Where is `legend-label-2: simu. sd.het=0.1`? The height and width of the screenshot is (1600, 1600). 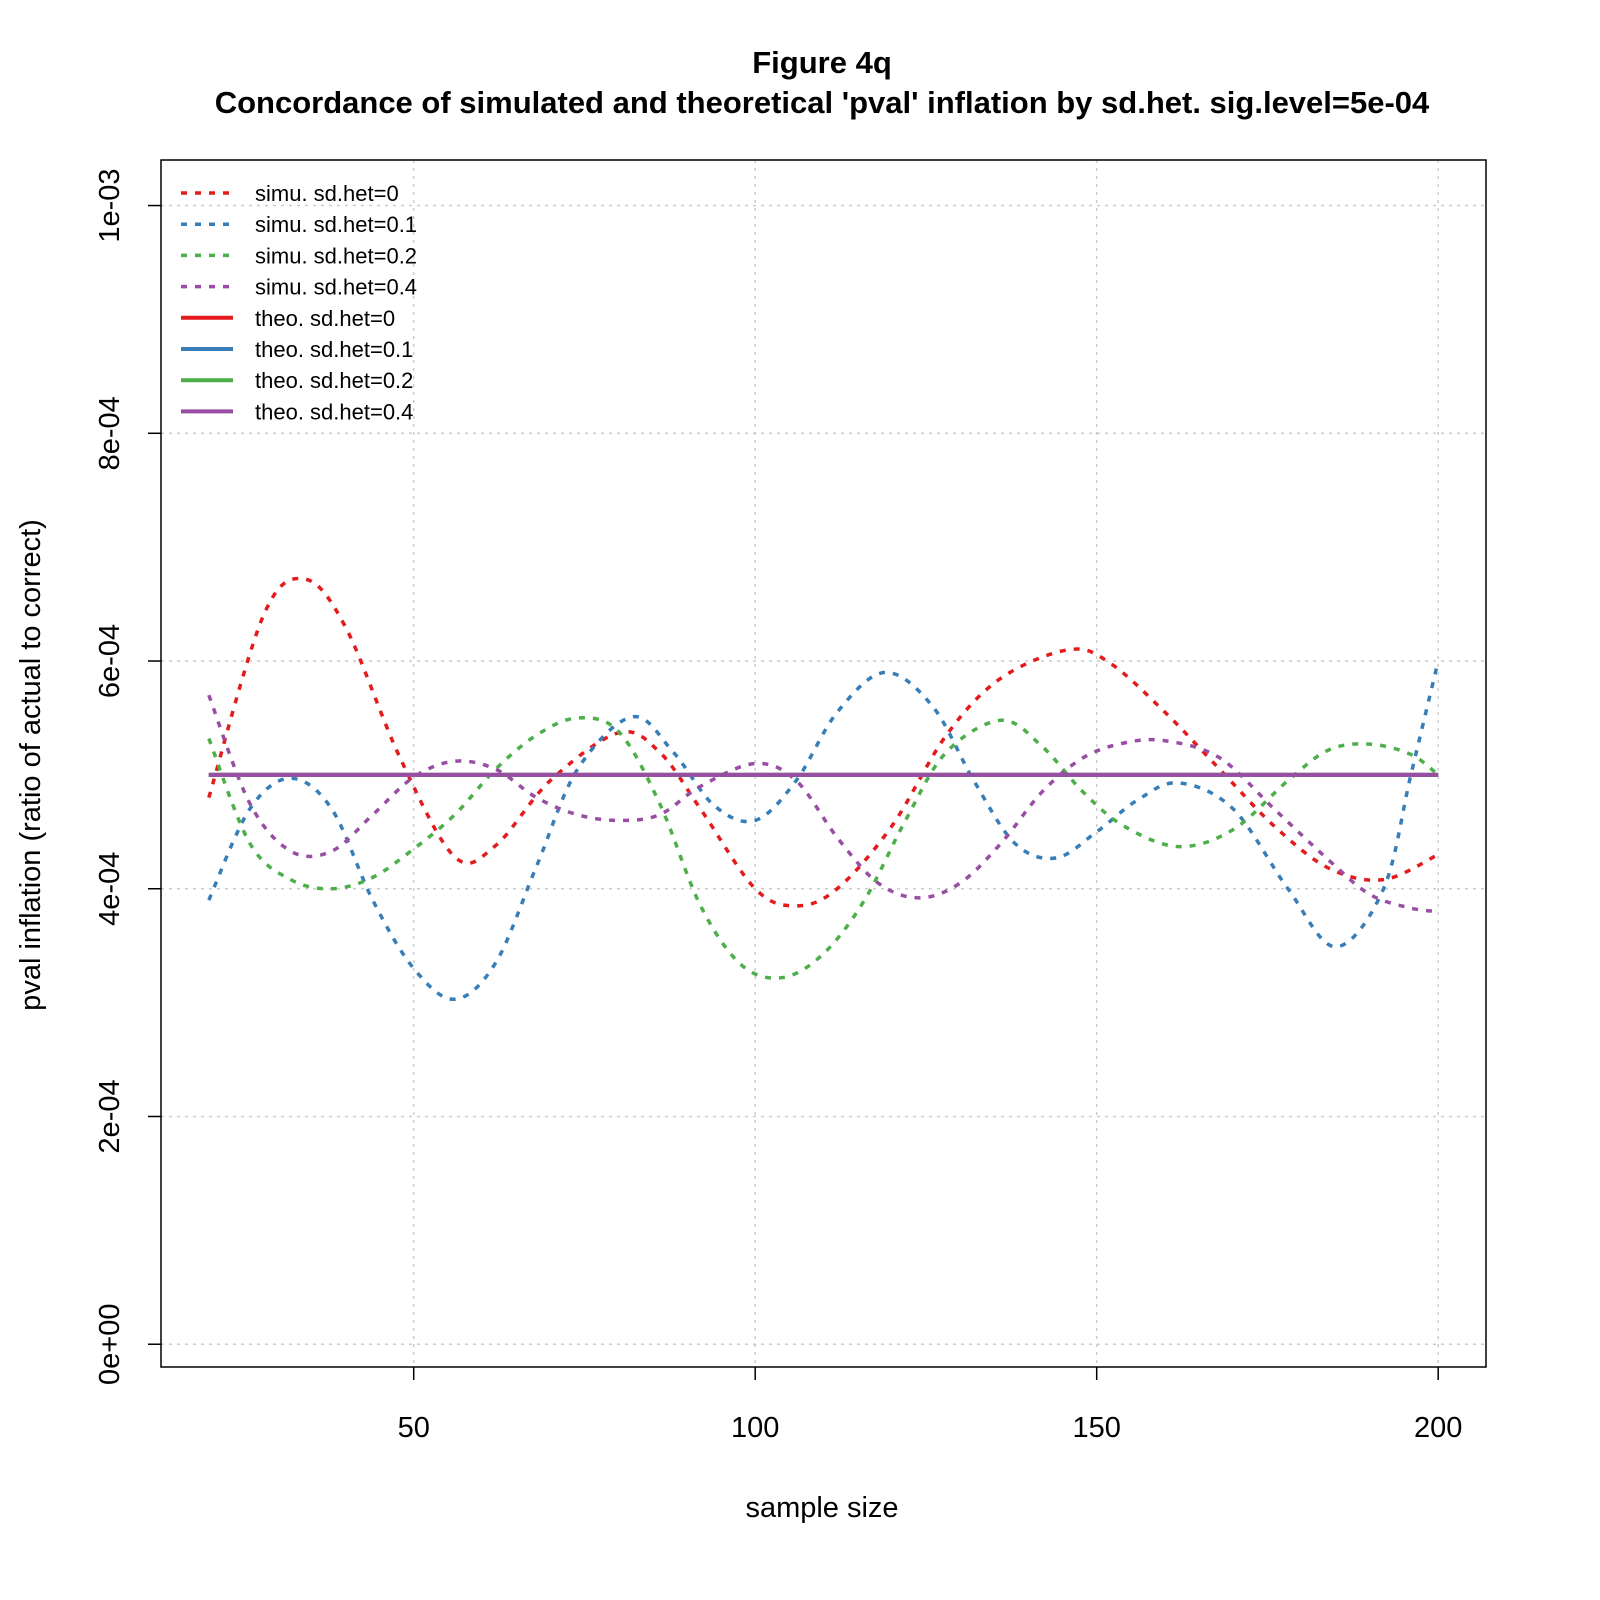 legend-label-2: simu. sd.het=0.1 is located at coordinates (336, 224).